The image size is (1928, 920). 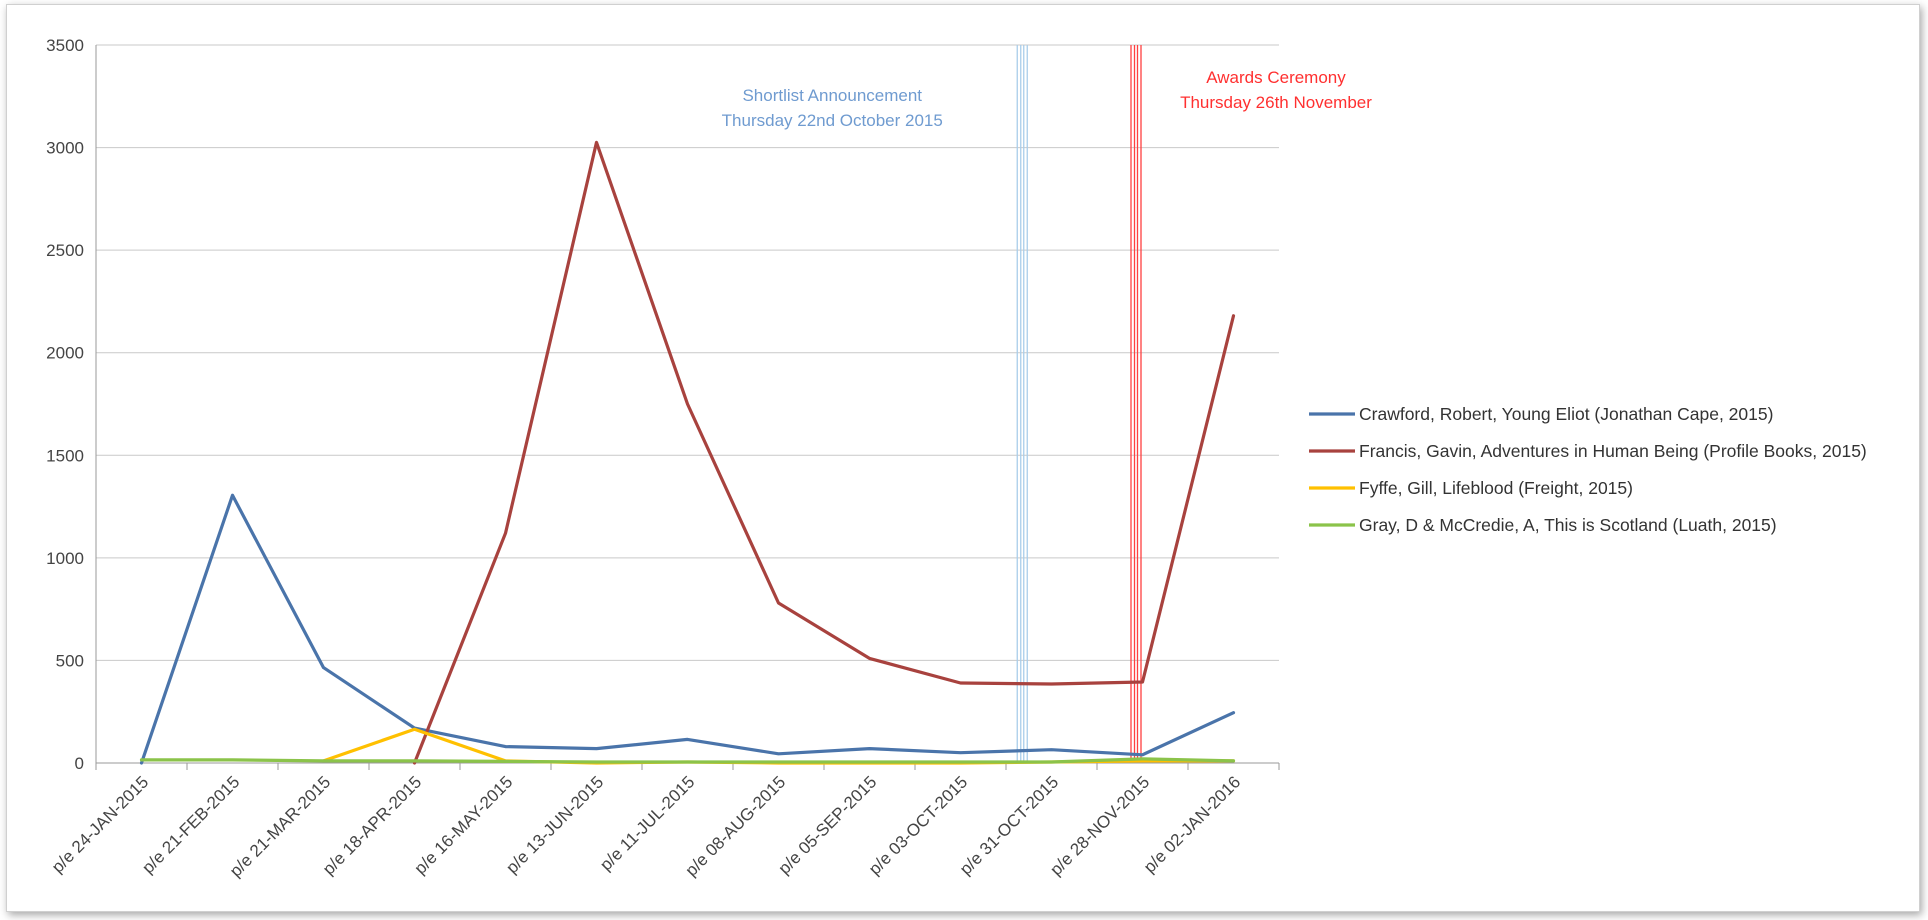 What do you see at coordinates (828, 825) in the screenshot?
I see `x-tick-label-8: p/e 05-SEP-2015` at bounding box center [828, 825].